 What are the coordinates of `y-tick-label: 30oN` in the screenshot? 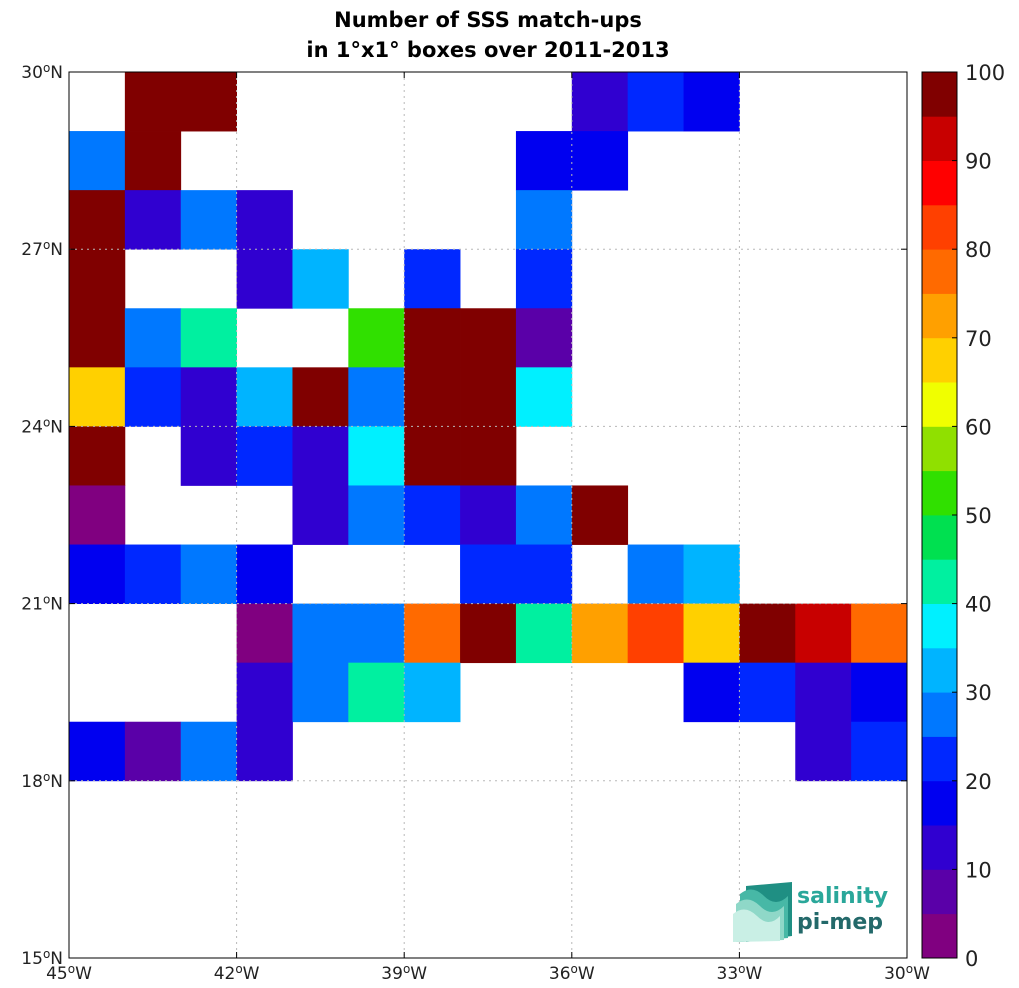 It's located at (42, 72).